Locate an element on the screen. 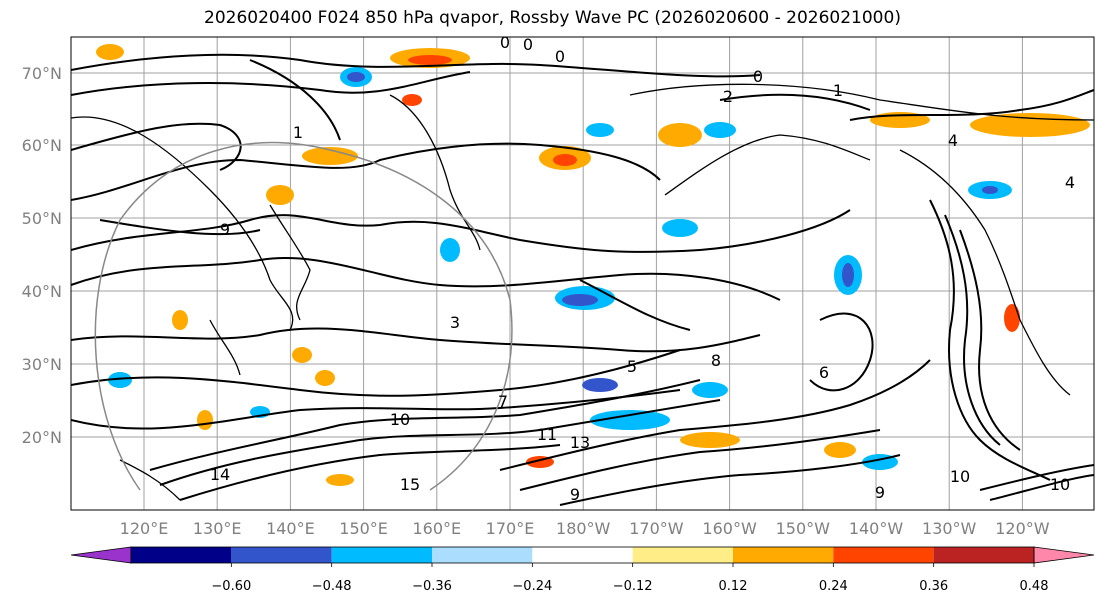  contour-label: 6 is located at coordinates (824, 372).